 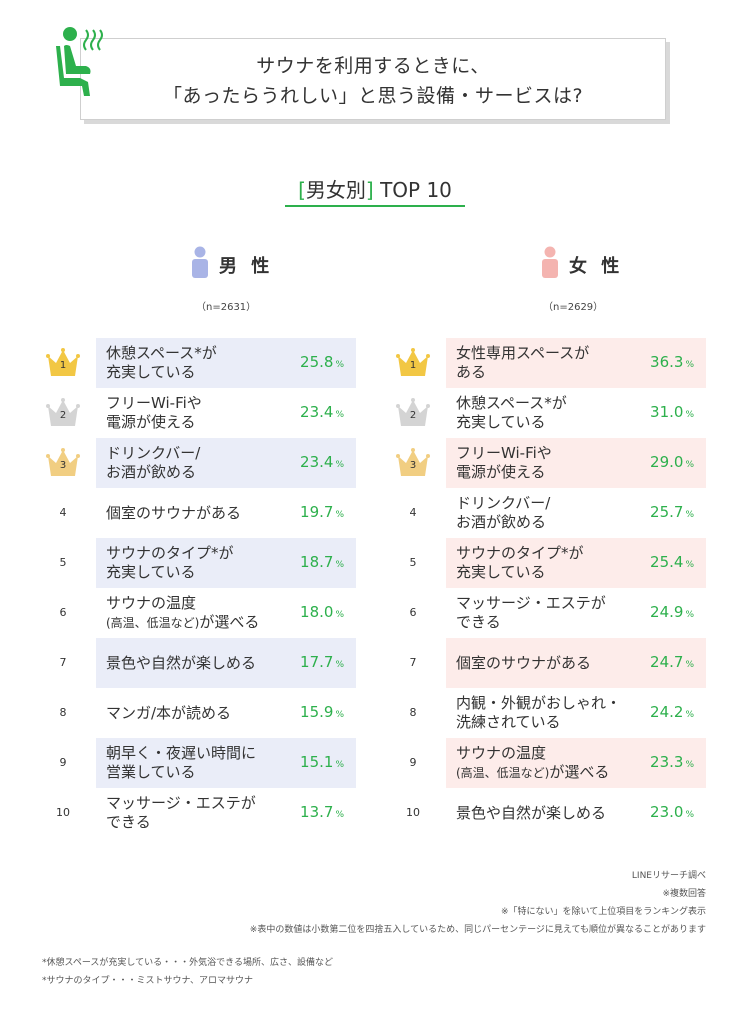 What do you see at coordinates (503, 512) in the screenshot?
I see `item-label: ドリンクバー/ お酒が飲める` at bounding box center [503, 512].